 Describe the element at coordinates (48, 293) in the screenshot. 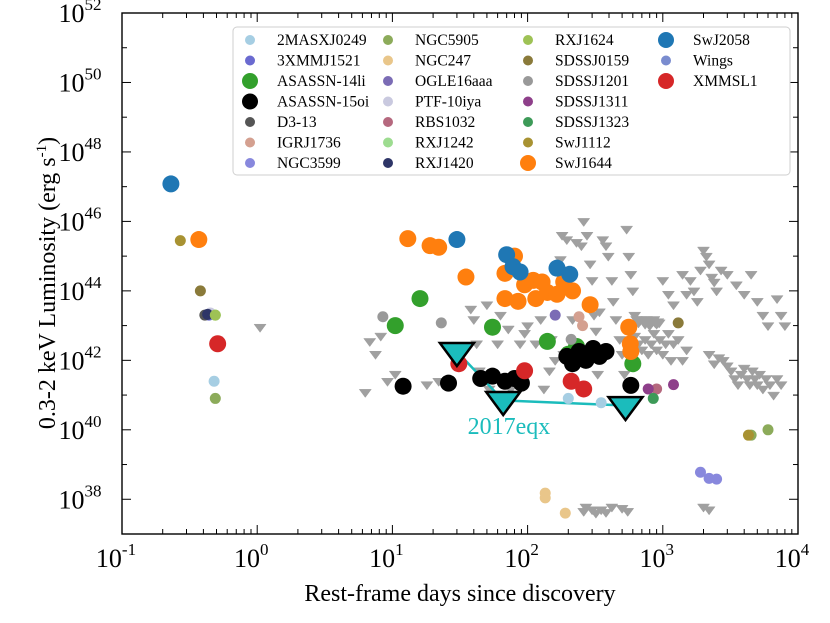

I see `y-axis-title-main: 0.3-2 keV Luminosity (erg s` at that location.